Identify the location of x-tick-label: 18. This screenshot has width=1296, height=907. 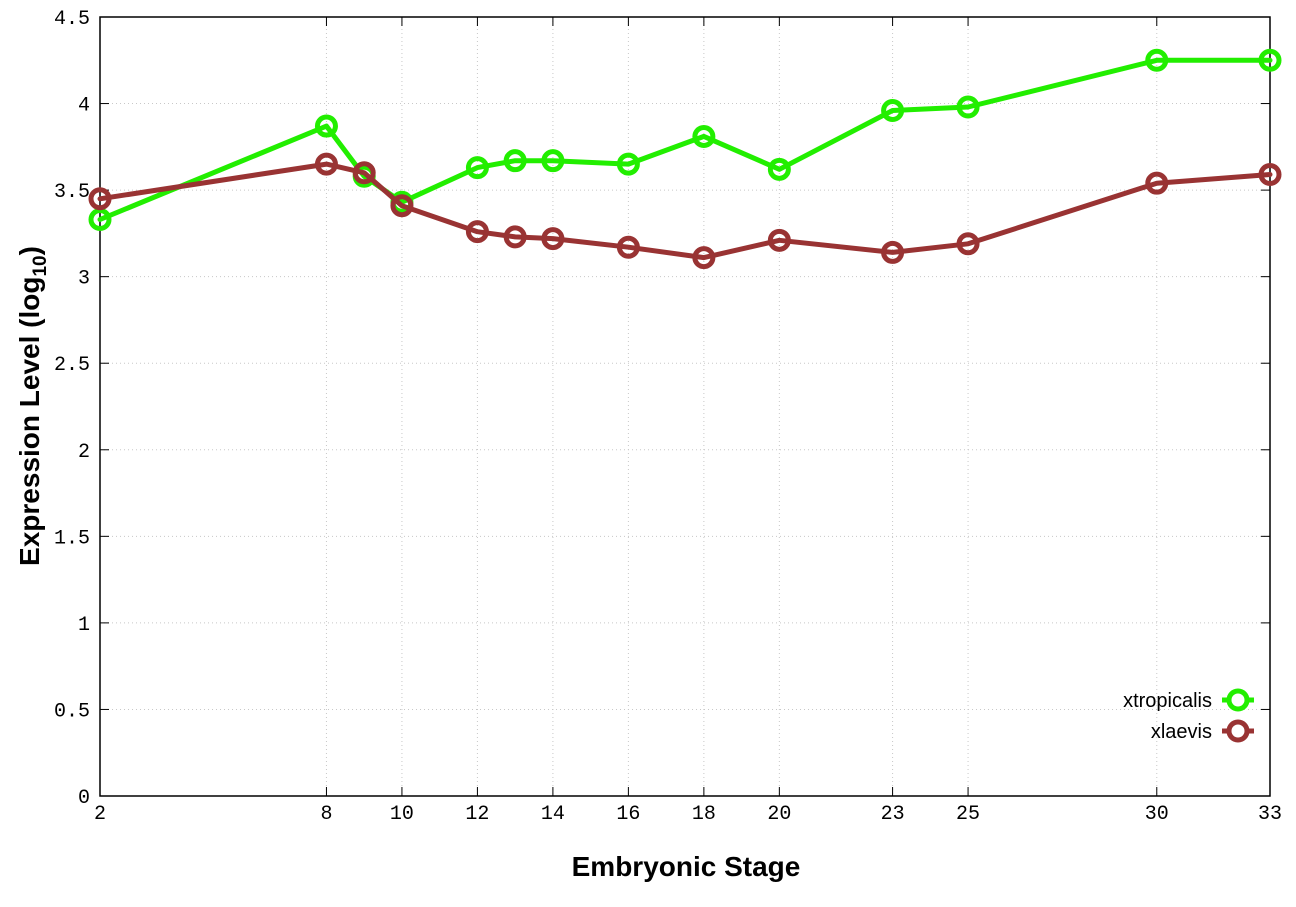
(704, 814).